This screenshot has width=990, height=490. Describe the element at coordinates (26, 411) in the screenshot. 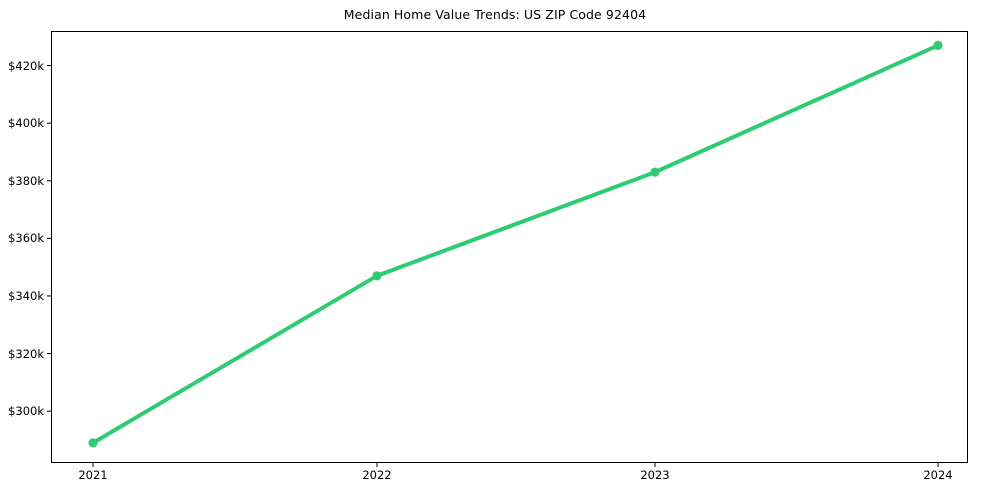

I see `y-axis-tick-label: $300k` at that location.